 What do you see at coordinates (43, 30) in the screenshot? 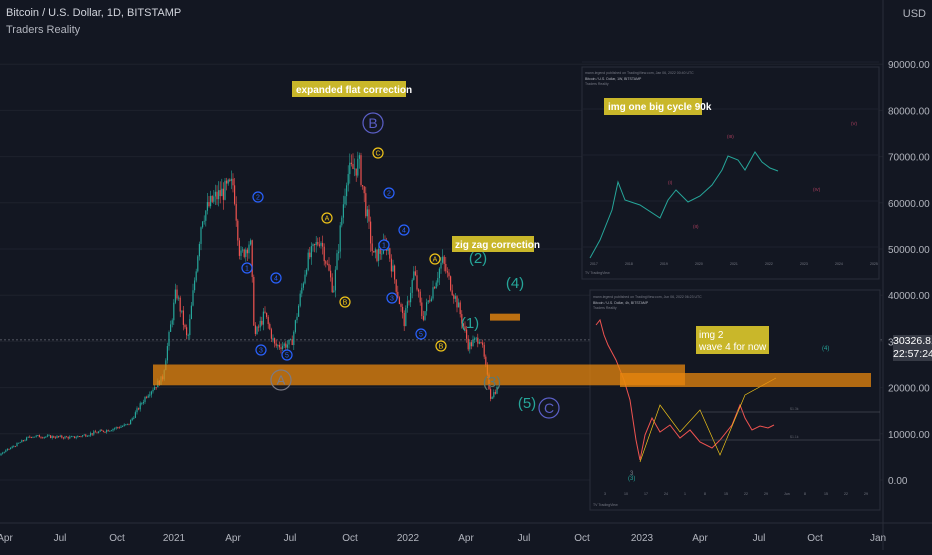
I see `author-label: Traders Reality` at bounding box center [43, 30].